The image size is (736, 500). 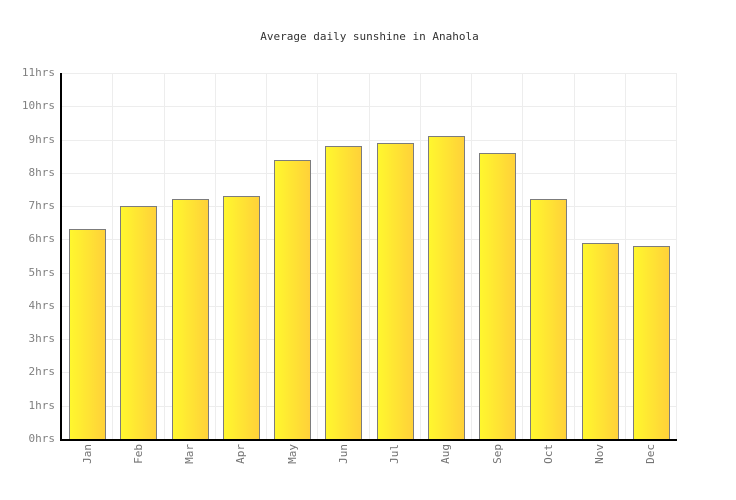 What do you see at coordinates (190, 319) in the screenshot?
I see `bar-mar` at bounding box center [190, 319].